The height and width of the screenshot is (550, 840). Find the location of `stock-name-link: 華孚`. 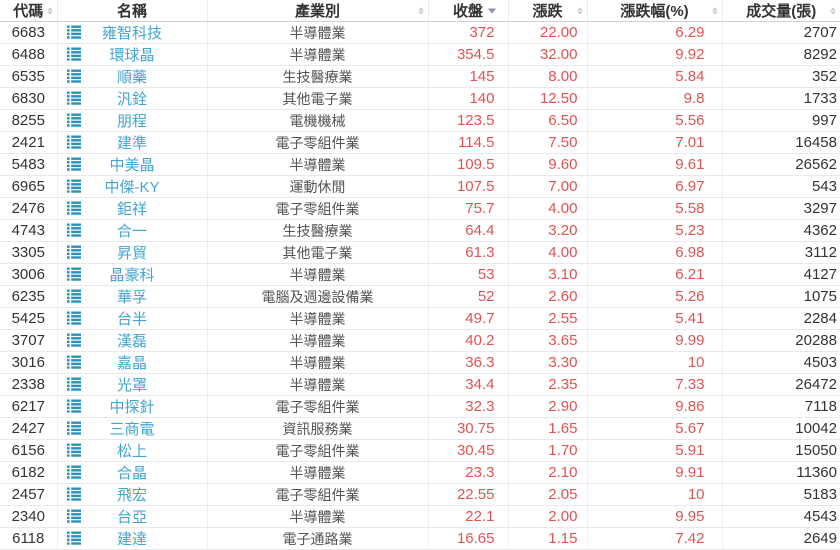

stock-name-link: 華孚 is located at coordinates (131, 297).